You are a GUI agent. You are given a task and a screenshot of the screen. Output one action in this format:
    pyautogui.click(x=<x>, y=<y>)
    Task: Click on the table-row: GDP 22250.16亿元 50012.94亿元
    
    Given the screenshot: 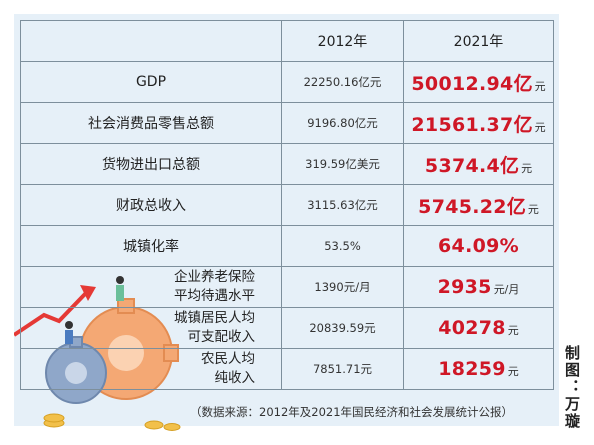 What is the action you would take?
    pyautogui.click(x=287, y=82)
    